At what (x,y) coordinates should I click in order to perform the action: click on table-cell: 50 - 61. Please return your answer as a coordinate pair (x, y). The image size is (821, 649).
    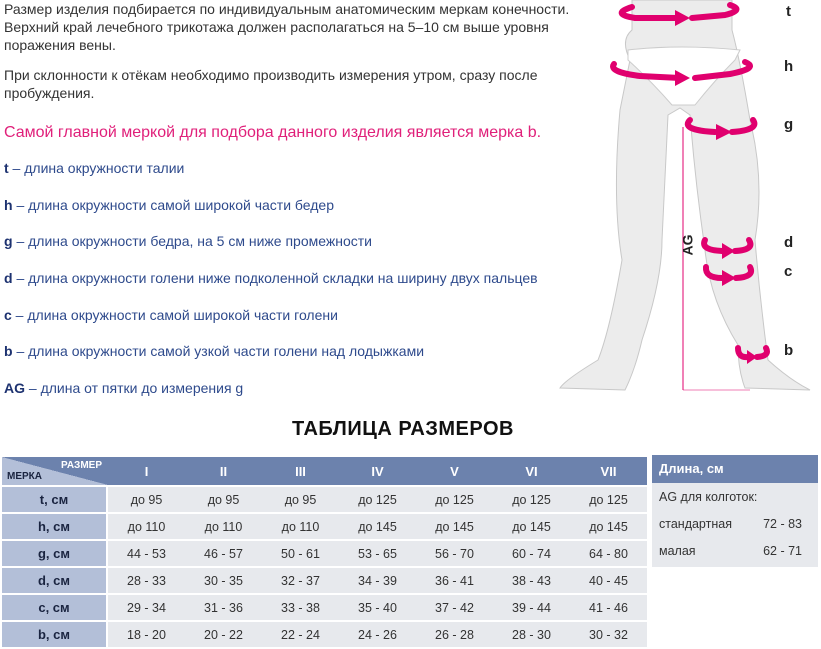
    Looking at the image, I should click on (300, 553).